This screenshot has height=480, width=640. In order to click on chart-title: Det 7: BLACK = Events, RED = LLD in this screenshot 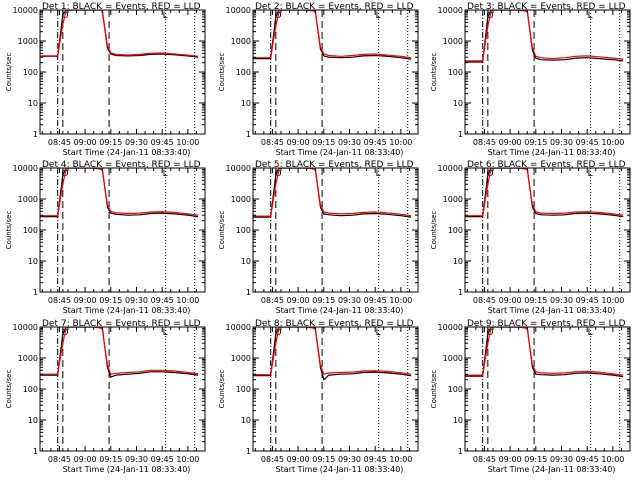, I will do `click(121, 324)`.